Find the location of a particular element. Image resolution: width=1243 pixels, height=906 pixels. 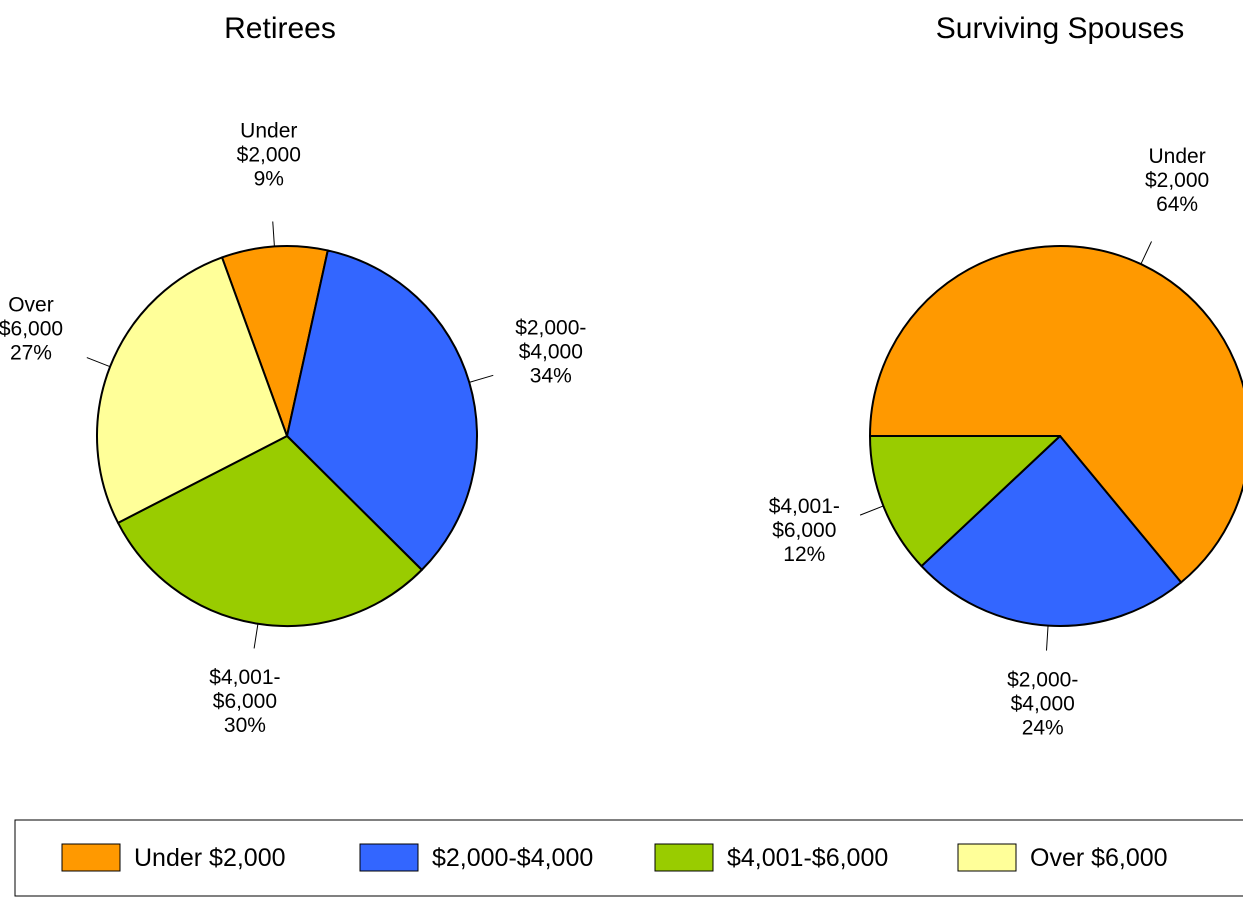

value-label: 12% is located at coordinates (804, 554).